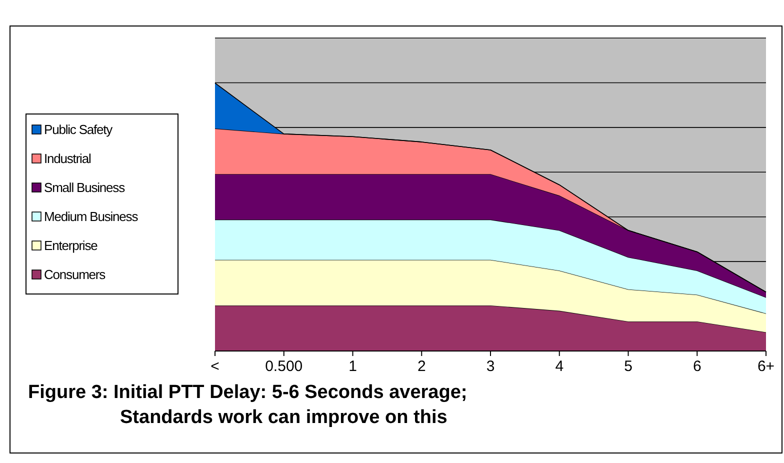 The width and height of the screenshot is (784, 463). What do you see at coordinates (85, 187) in the screenshot?
I see `legend-label: Small Business` at bounding box center [85, 187].